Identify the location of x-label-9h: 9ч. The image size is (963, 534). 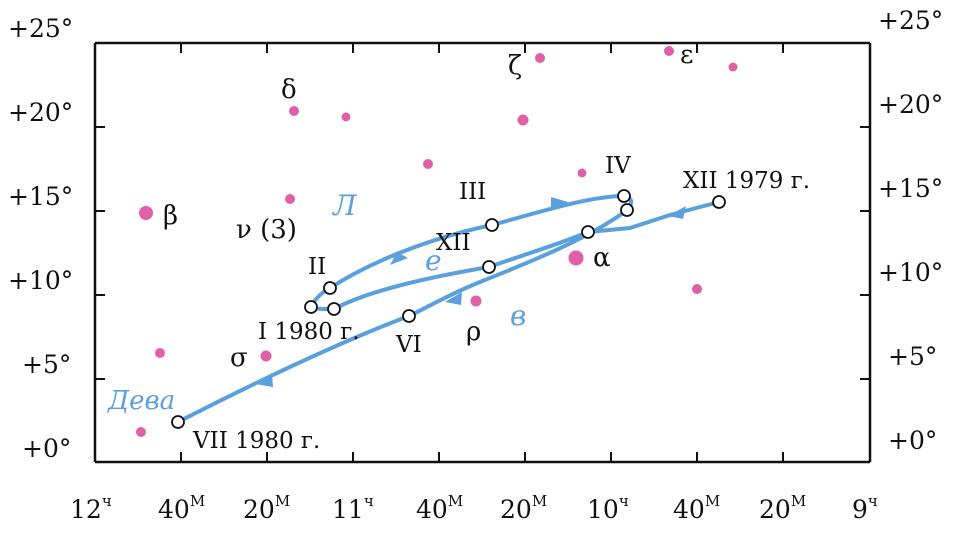
(865, 508).